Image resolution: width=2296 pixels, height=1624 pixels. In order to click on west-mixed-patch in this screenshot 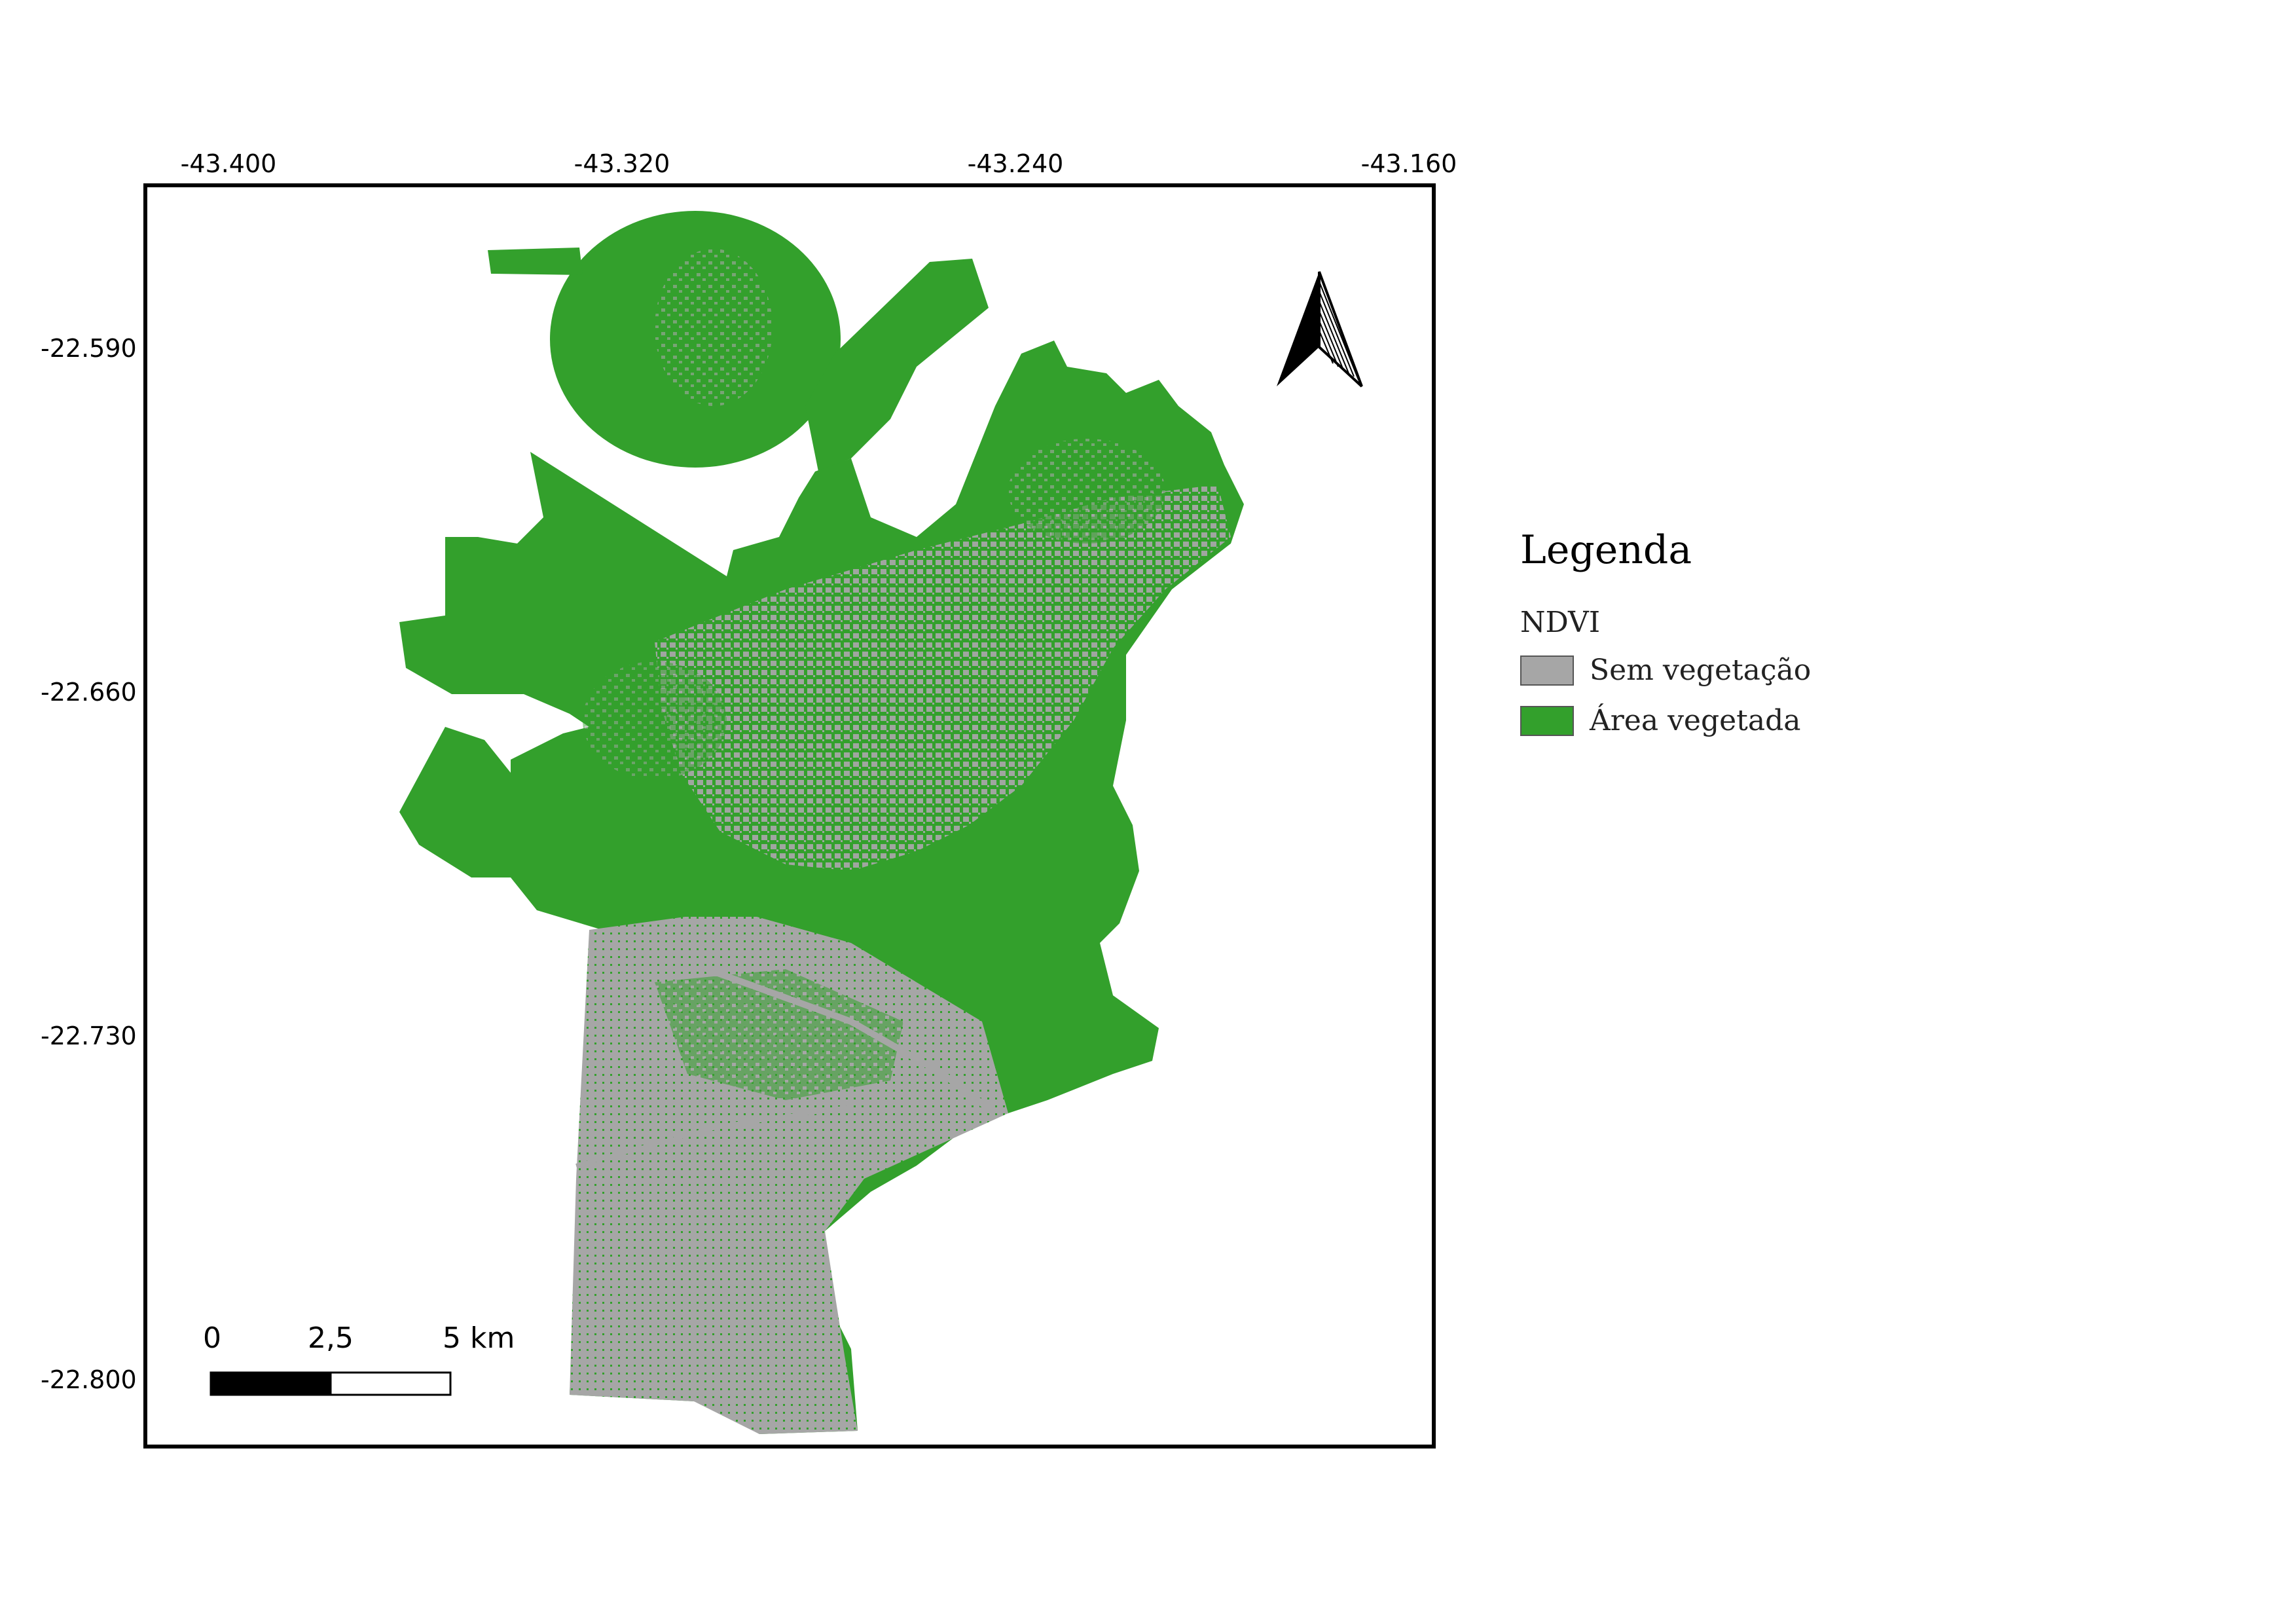, I will do `click(655, 720)`.